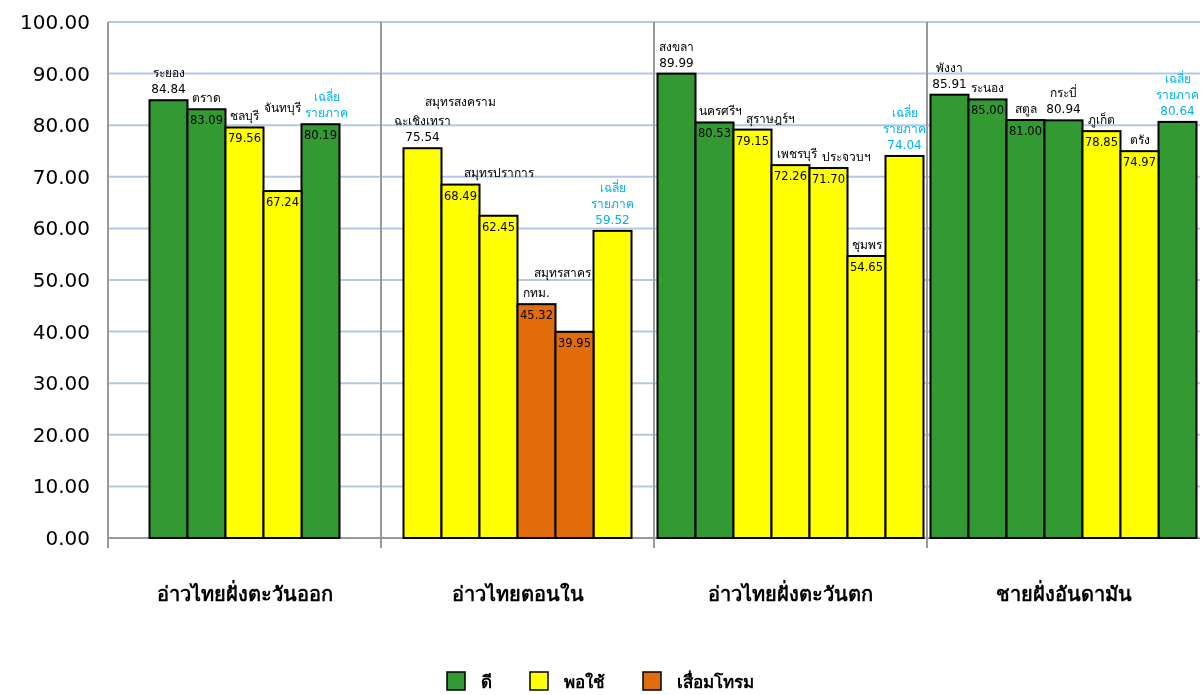  What do you see at coordinates (460, 195) in the screenshot?
I see `data-label: 68.49` at bounding box center [460, 195].